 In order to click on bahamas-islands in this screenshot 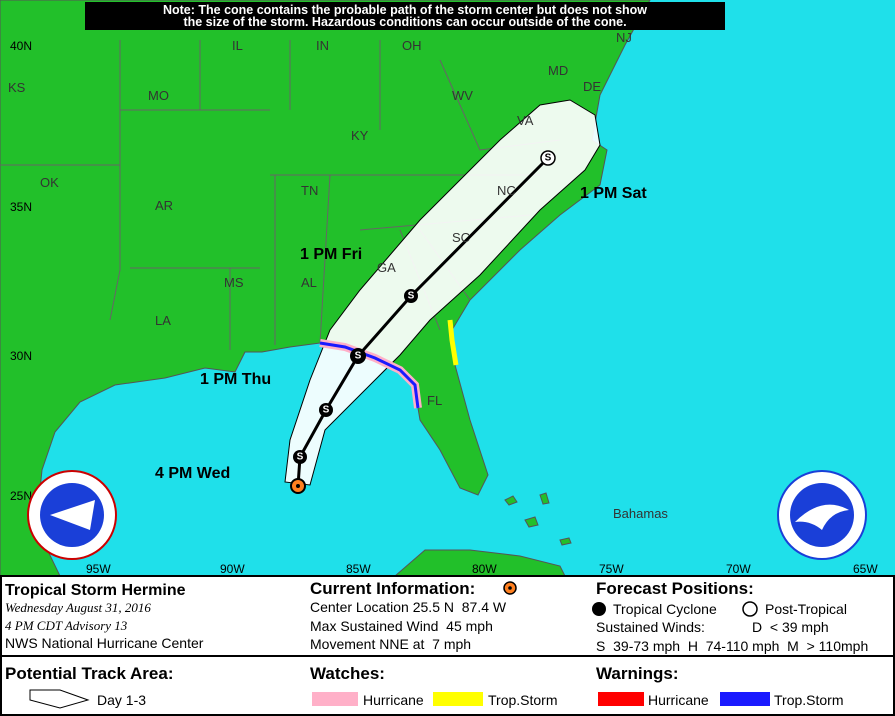, I will do `click(538, 519)`.